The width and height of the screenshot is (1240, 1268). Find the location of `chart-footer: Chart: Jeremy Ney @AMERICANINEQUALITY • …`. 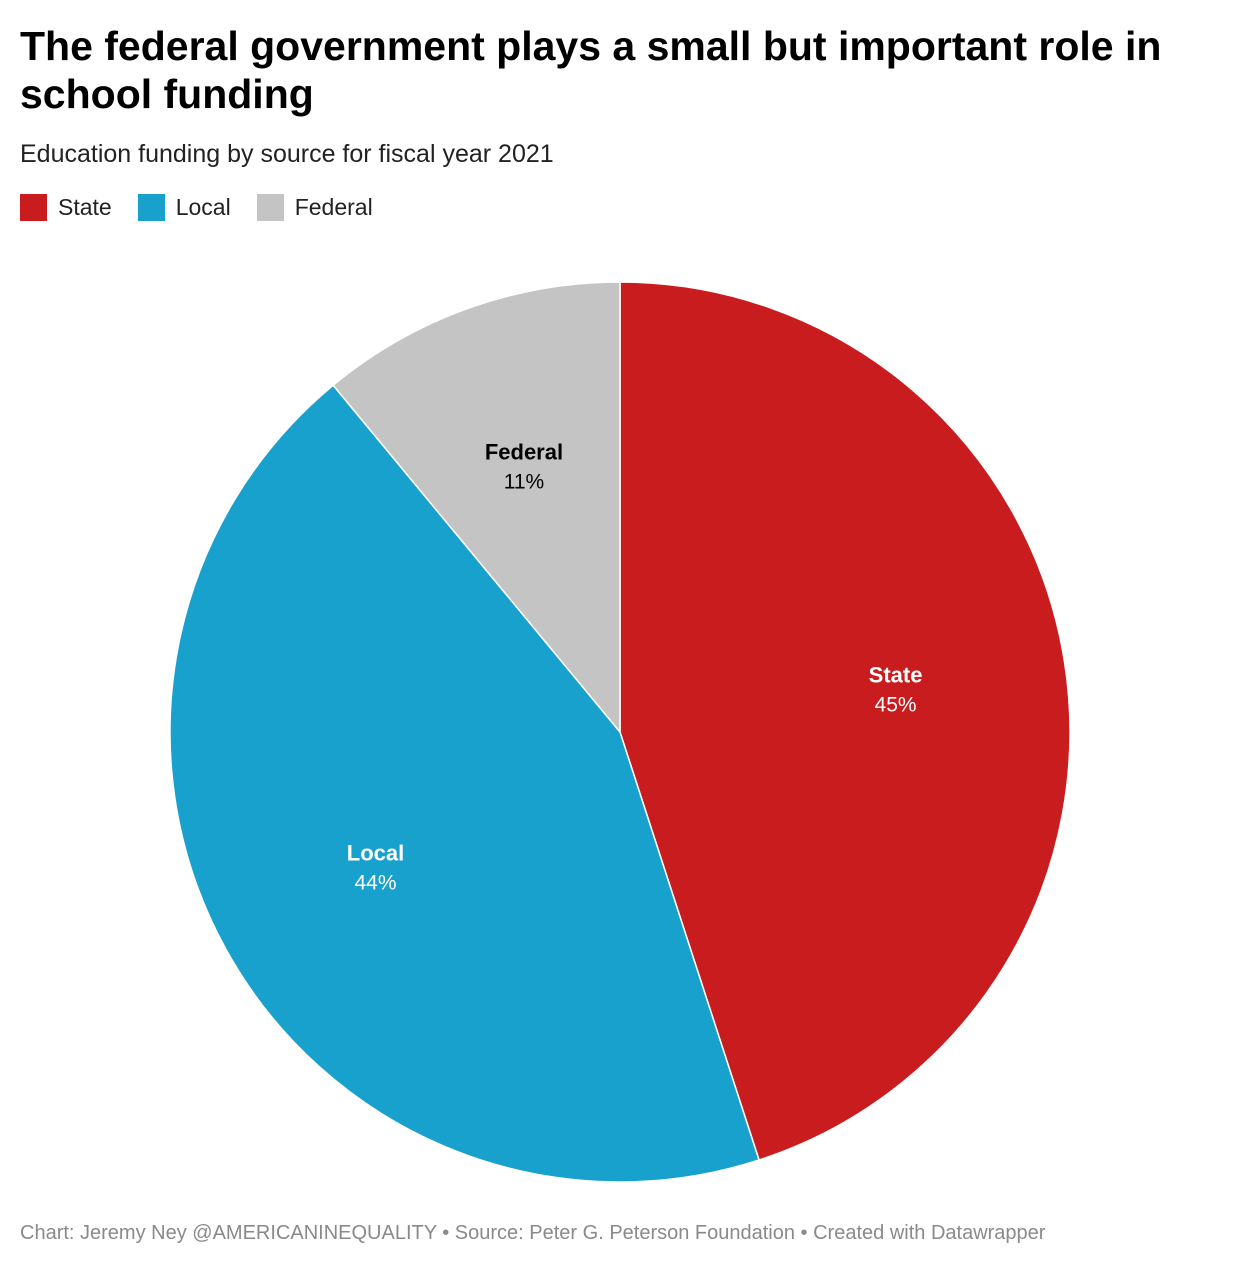

chart-footer: Chart: Jeremy Ney @AMERICANINEQUALITY • … is located at coordinates (533, 1233).